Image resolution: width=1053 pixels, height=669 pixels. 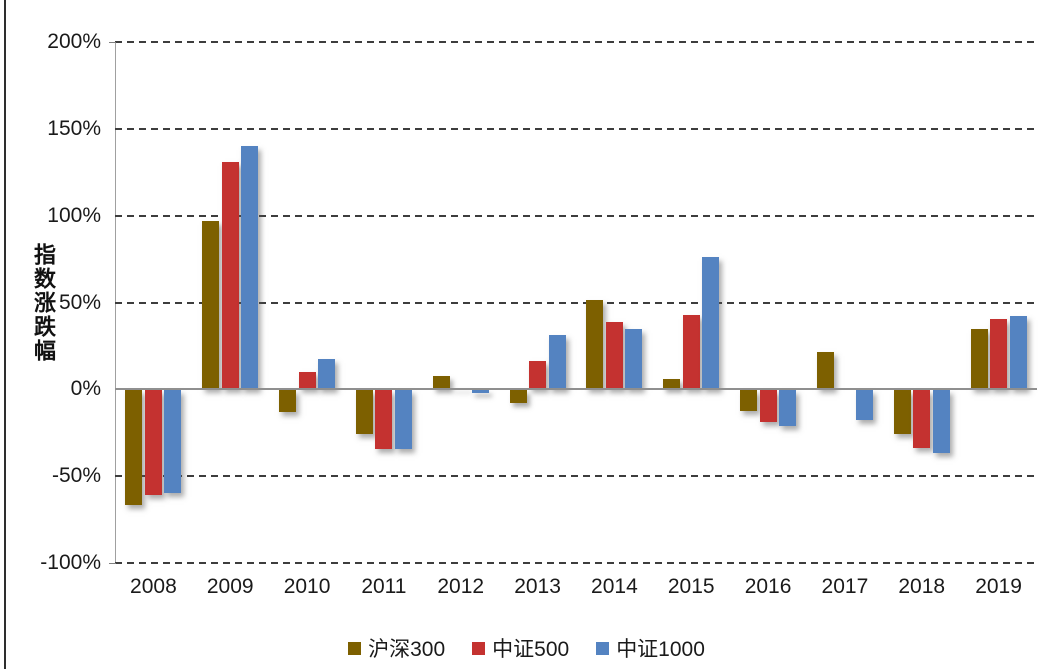 I want to click on x-tick-label: 2015, so click(x=691, y=586).